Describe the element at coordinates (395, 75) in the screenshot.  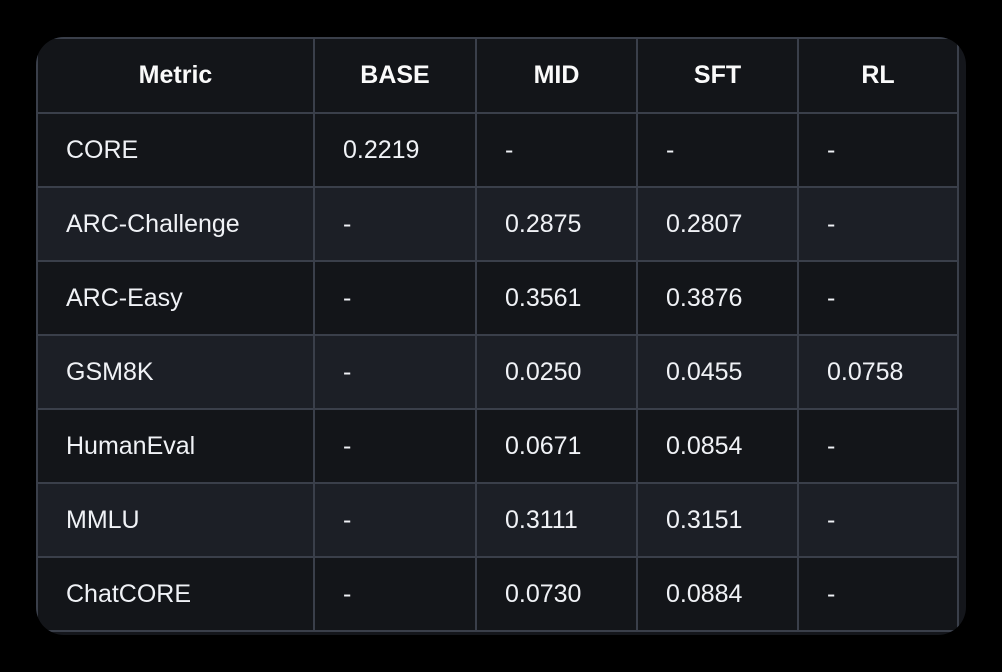
I see `column-header-base: BASE` at that location.